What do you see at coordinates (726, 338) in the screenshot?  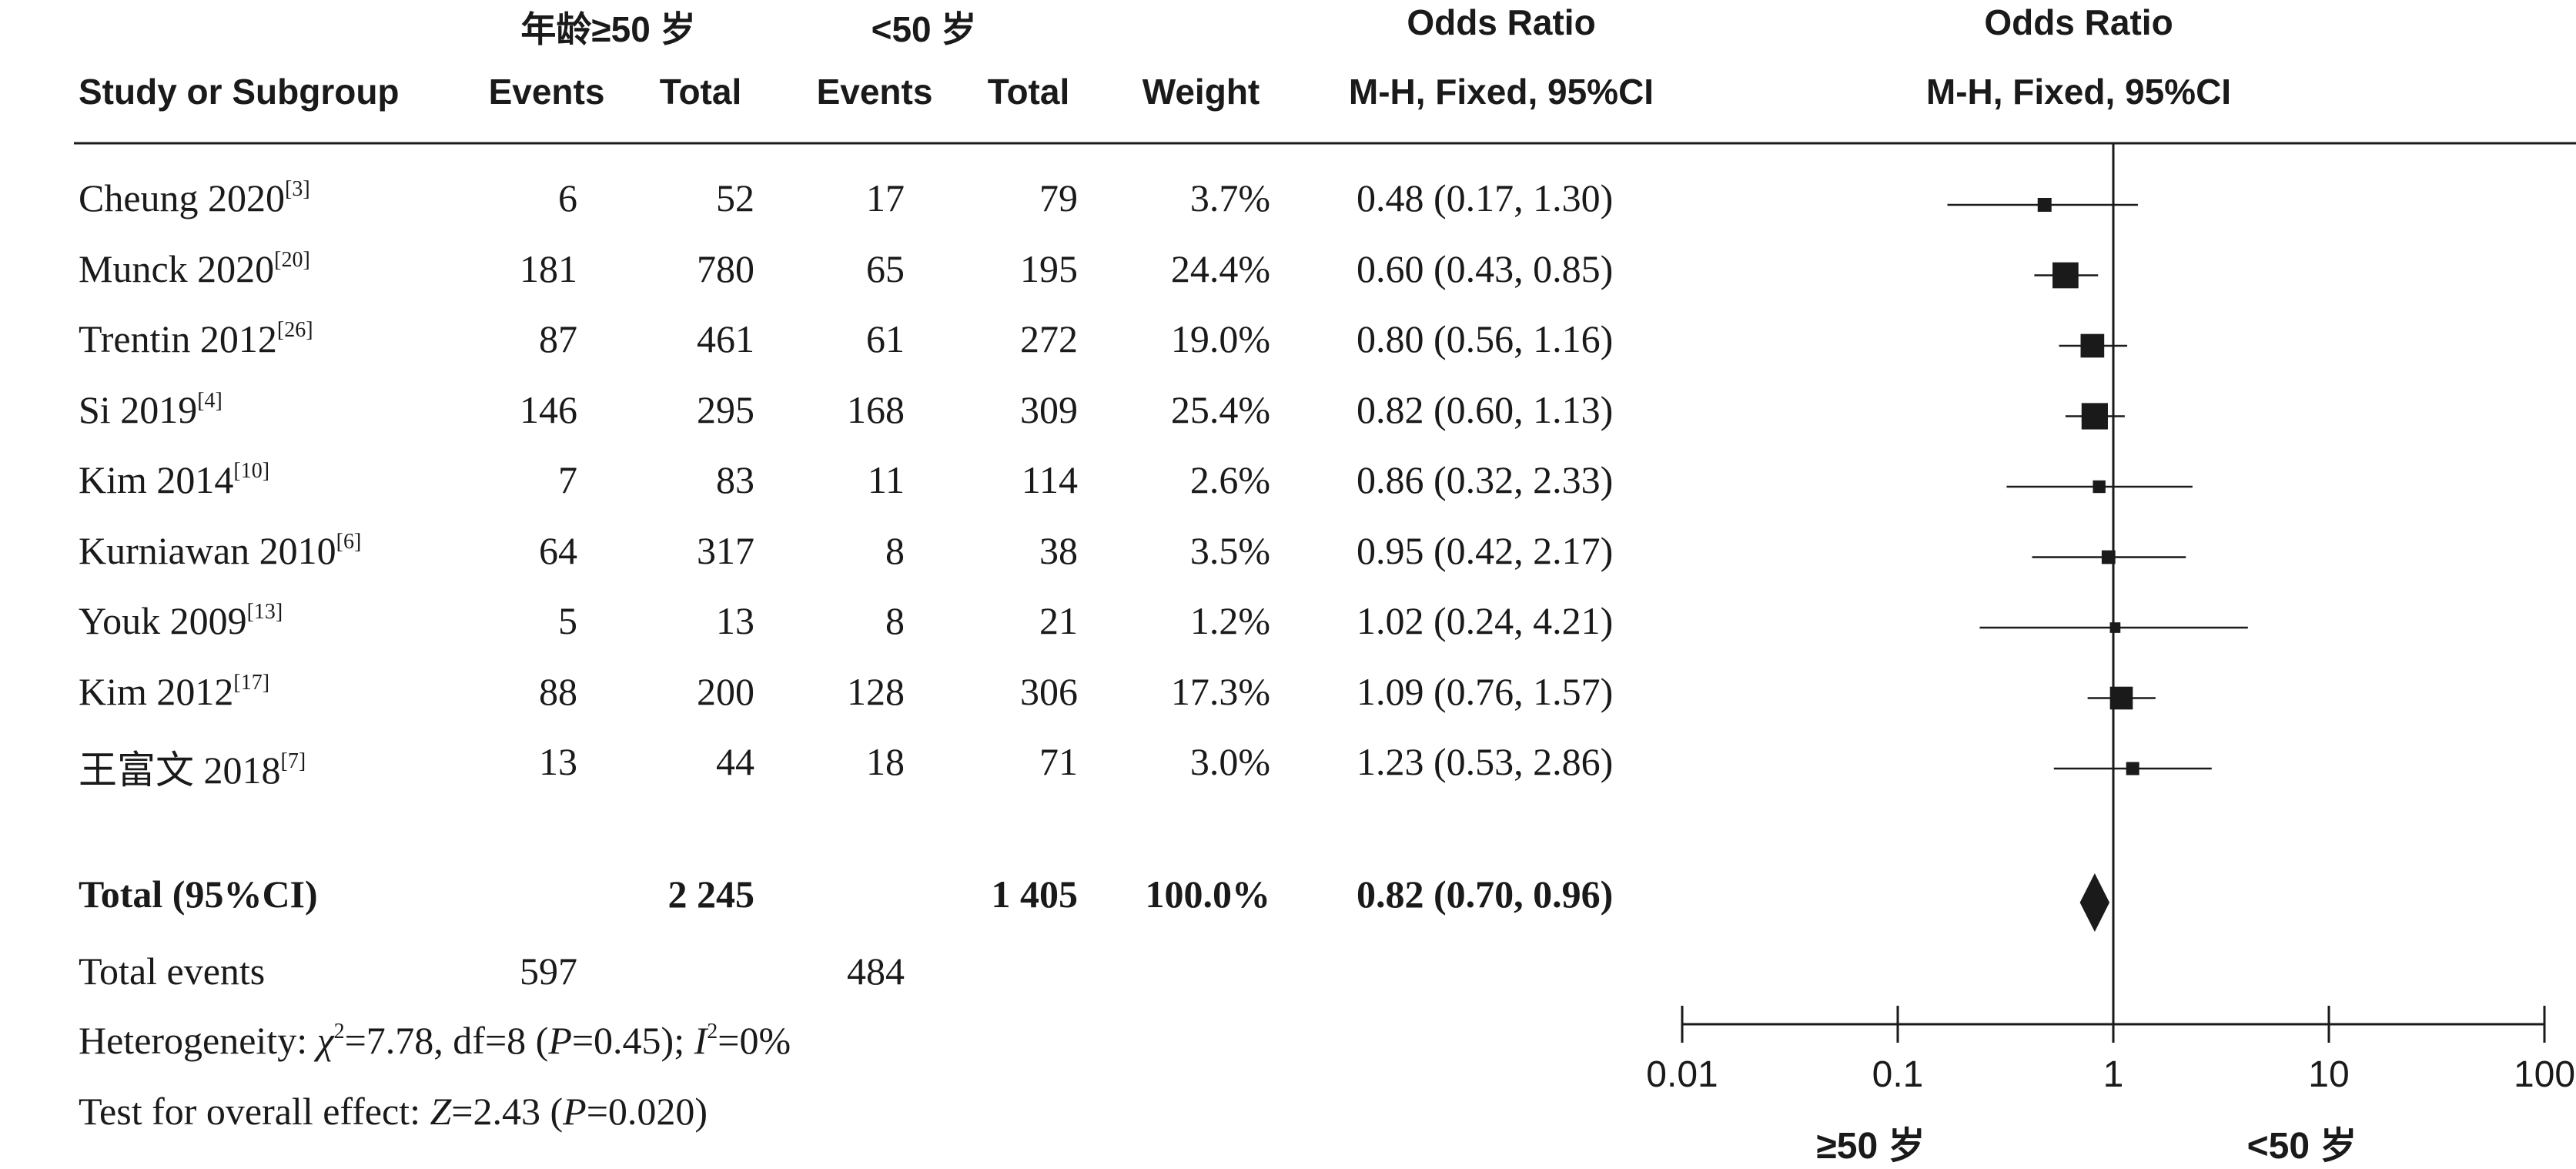 I see `total1-cell: 461` at bounding box center [726, 338].